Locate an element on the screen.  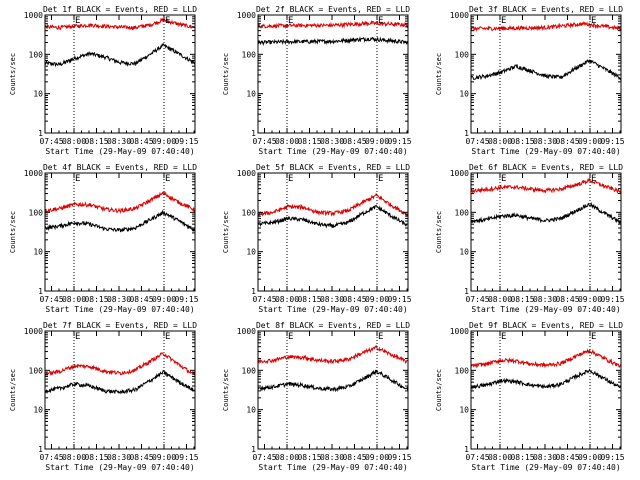
plot-frame is located at coordinates (333, 232).